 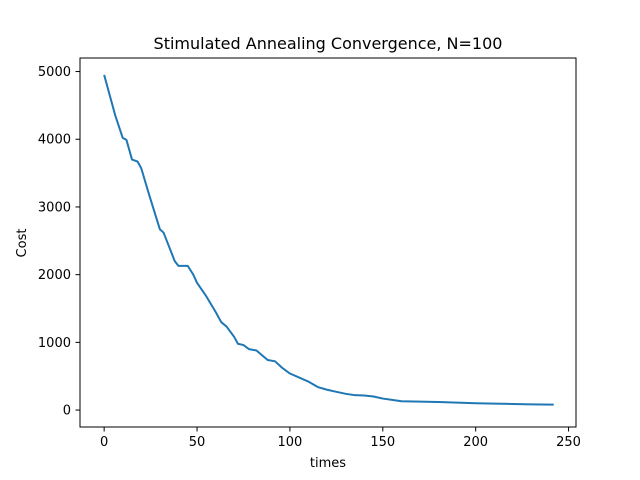 I want to click on x-tick-label: 200, so click(x=475, y=442).